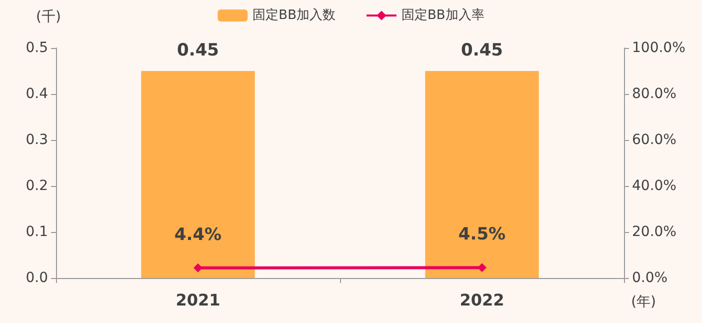  I want to click on legend-label: 固定BB加入率, so click(443, 15).